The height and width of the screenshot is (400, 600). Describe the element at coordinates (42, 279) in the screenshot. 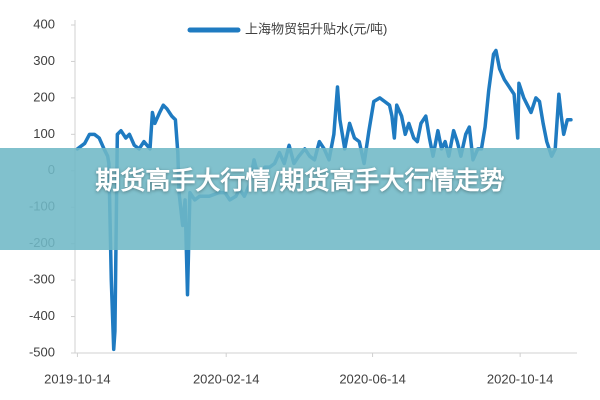

I see `y-tick-label: -300` at that location.